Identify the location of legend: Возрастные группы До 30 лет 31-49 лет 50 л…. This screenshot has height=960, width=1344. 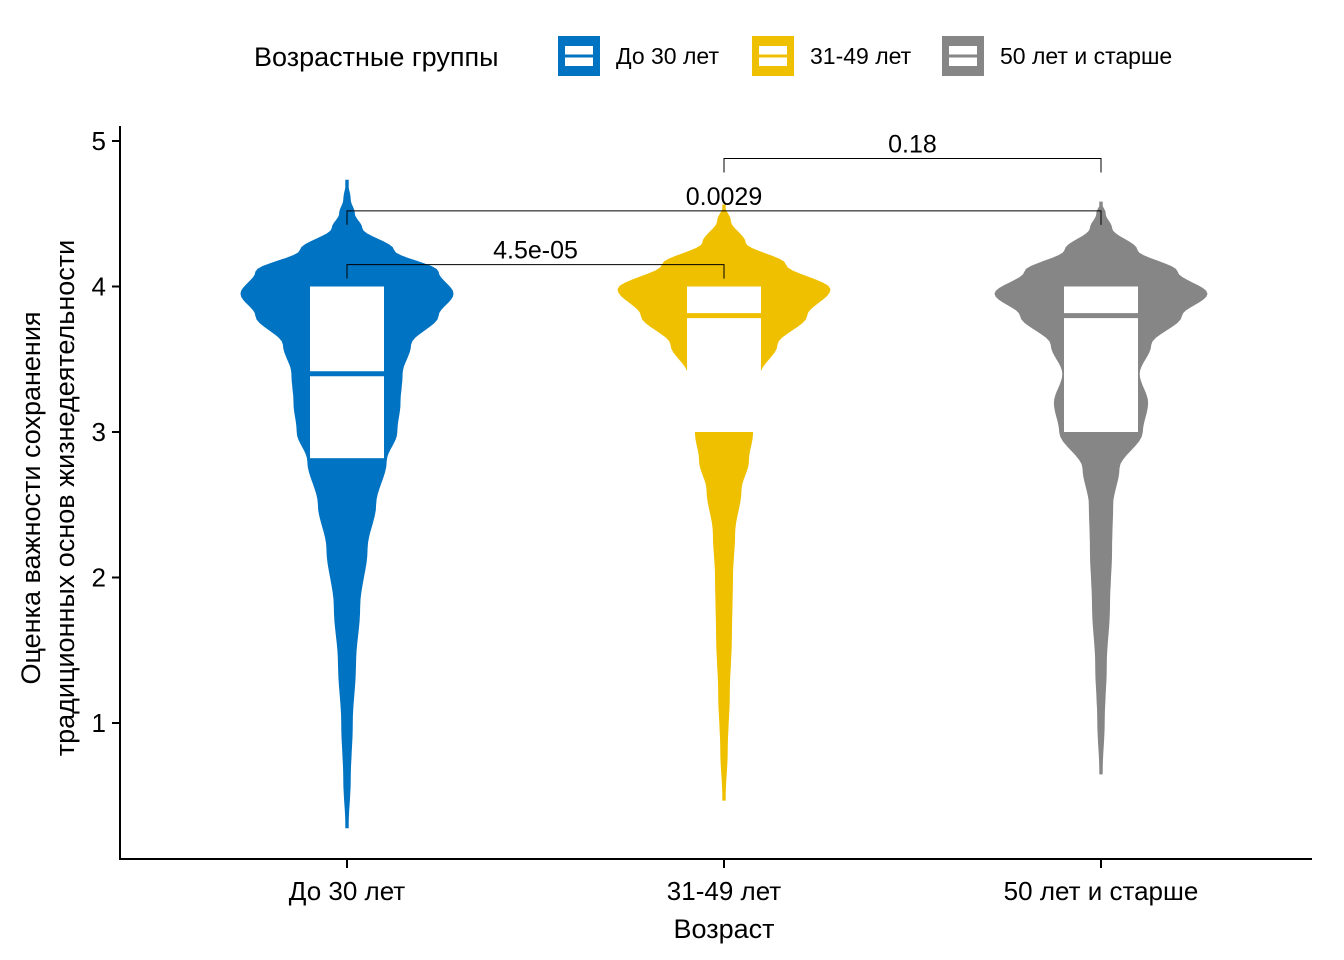
(713, 56).